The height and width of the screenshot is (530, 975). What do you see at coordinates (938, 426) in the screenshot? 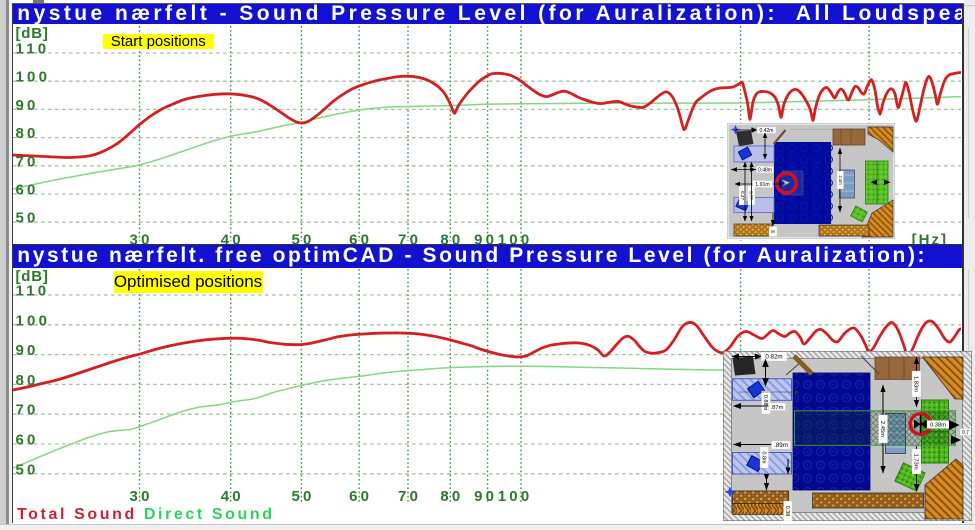
I see `svg-text: 0.38m` at bounding box center [938, 426].